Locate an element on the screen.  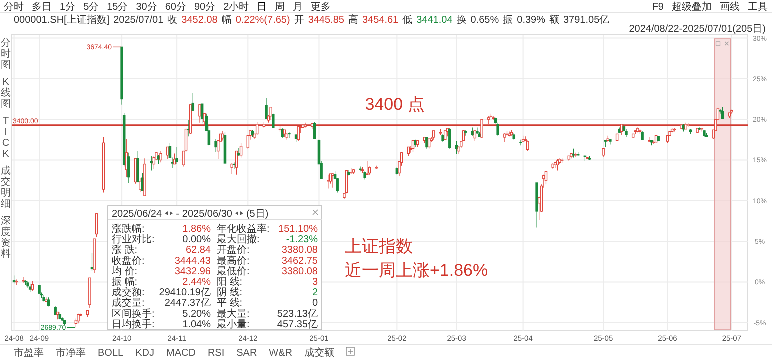
annotation: 151.10% is located at coordinates (298, 229).